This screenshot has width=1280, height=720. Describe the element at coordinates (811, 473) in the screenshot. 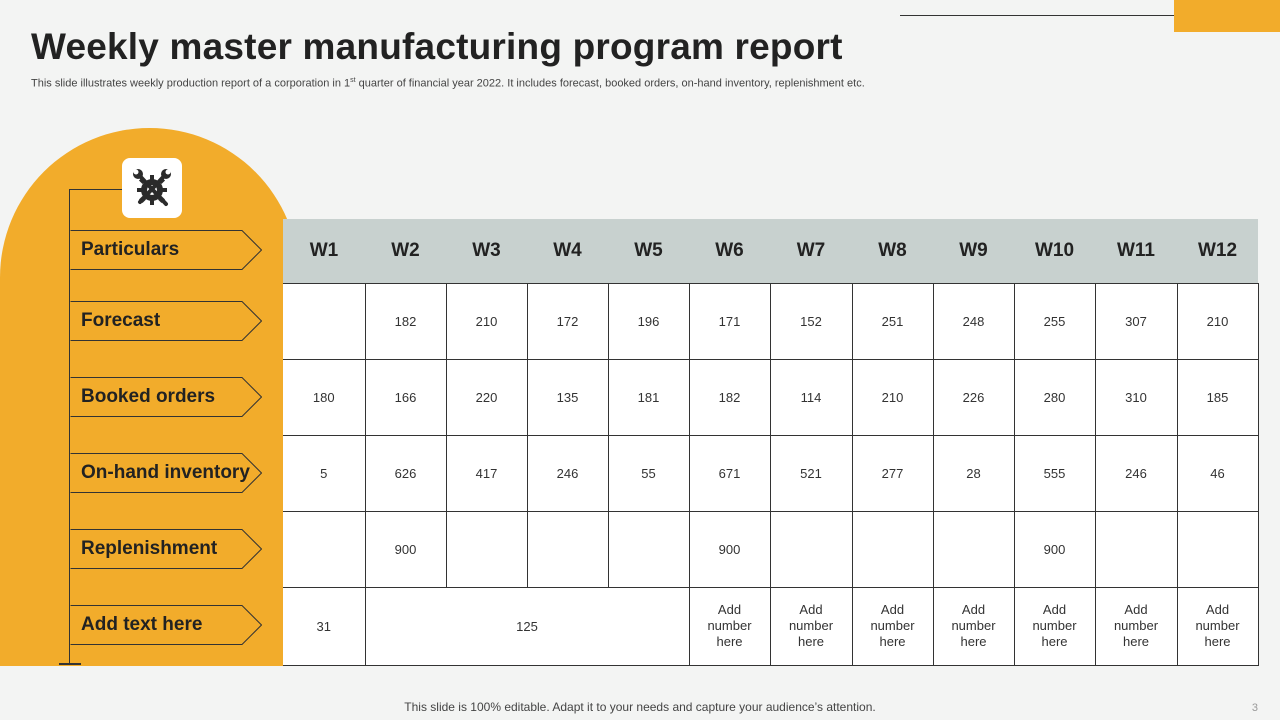

I see `table-cell: 521` at that location.